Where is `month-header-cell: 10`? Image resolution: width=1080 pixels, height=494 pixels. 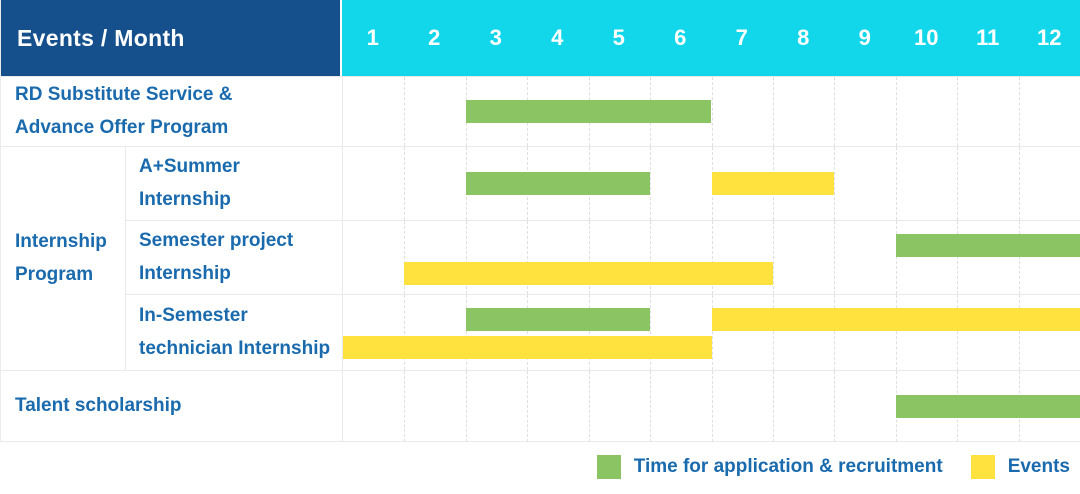
month-header-cell: 10 is located at coordinates (926, 38).